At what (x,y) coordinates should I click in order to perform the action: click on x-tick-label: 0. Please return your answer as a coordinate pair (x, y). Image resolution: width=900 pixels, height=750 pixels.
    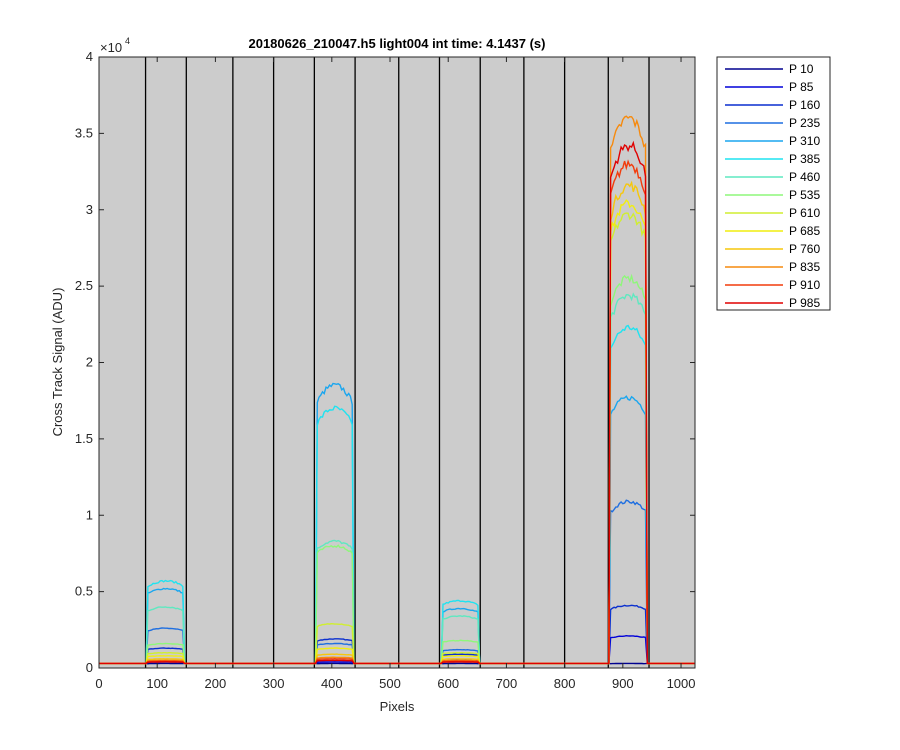
    Looking at the image, I should click on (98, 683).